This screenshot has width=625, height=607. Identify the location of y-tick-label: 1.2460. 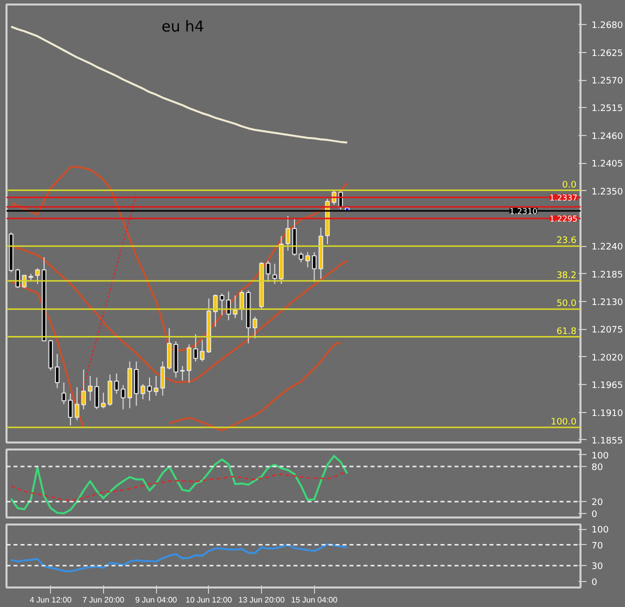
(608, 137).